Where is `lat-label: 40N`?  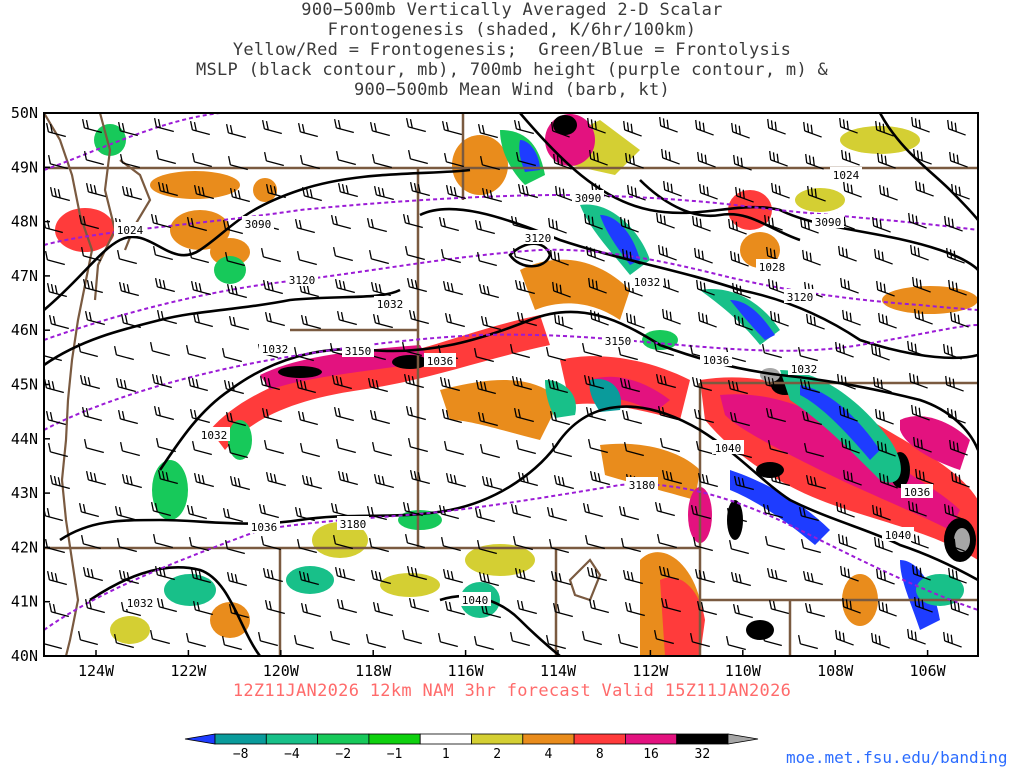
lat-label: 40N is located at coordinates (24, 656).